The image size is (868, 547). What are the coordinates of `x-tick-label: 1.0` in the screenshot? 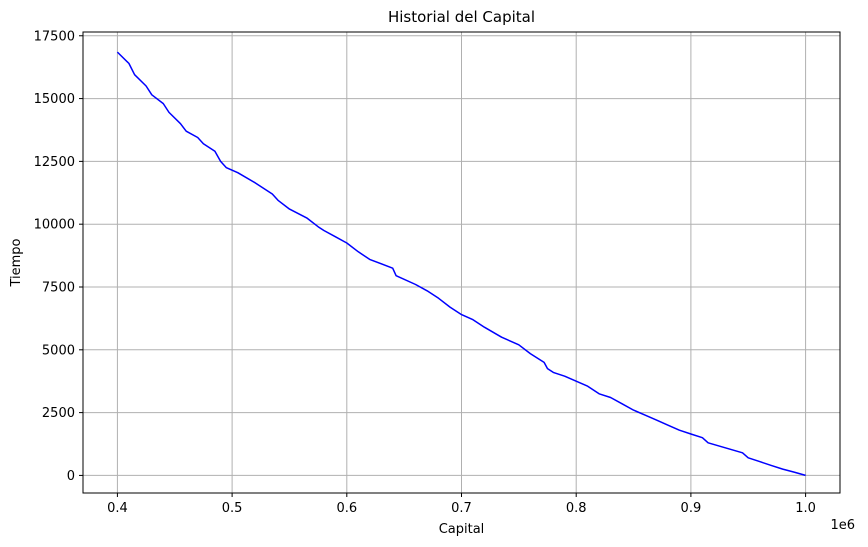 It's located at (805, 508).